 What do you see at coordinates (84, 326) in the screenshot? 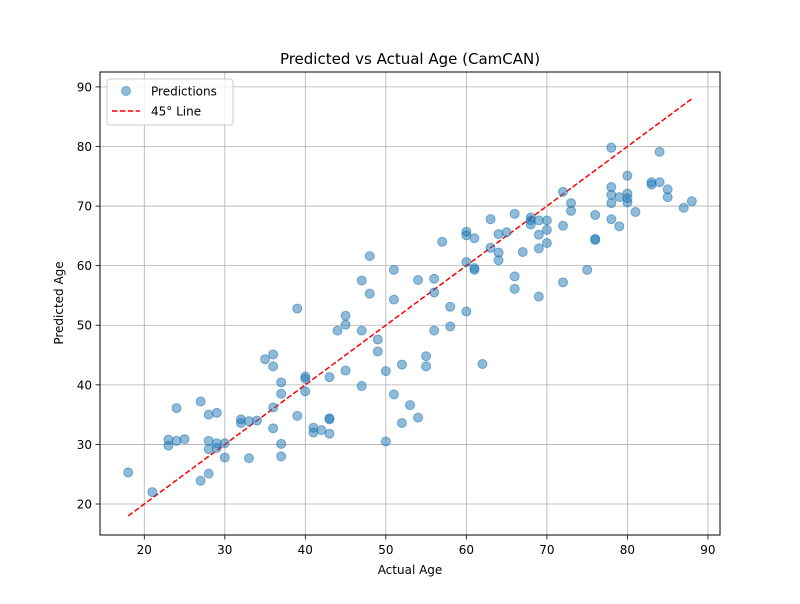
I see `y-tick-label: 50` at bounding box center [84, 326].